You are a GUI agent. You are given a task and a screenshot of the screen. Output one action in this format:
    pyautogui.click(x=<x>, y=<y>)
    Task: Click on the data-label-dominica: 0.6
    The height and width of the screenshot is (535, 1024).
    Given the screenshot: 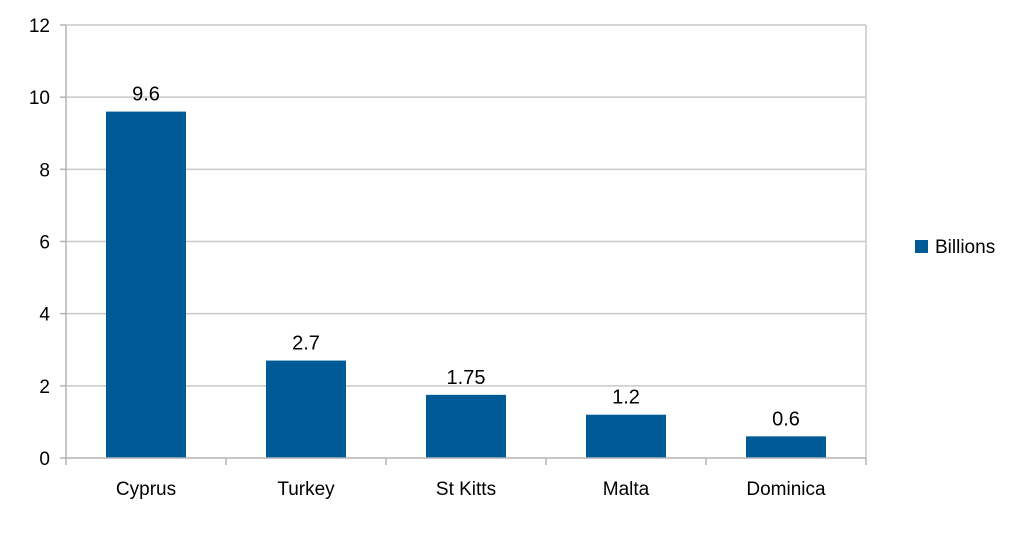 What is the action you would take?
    pyautogui.click(x=786, y=419)
    